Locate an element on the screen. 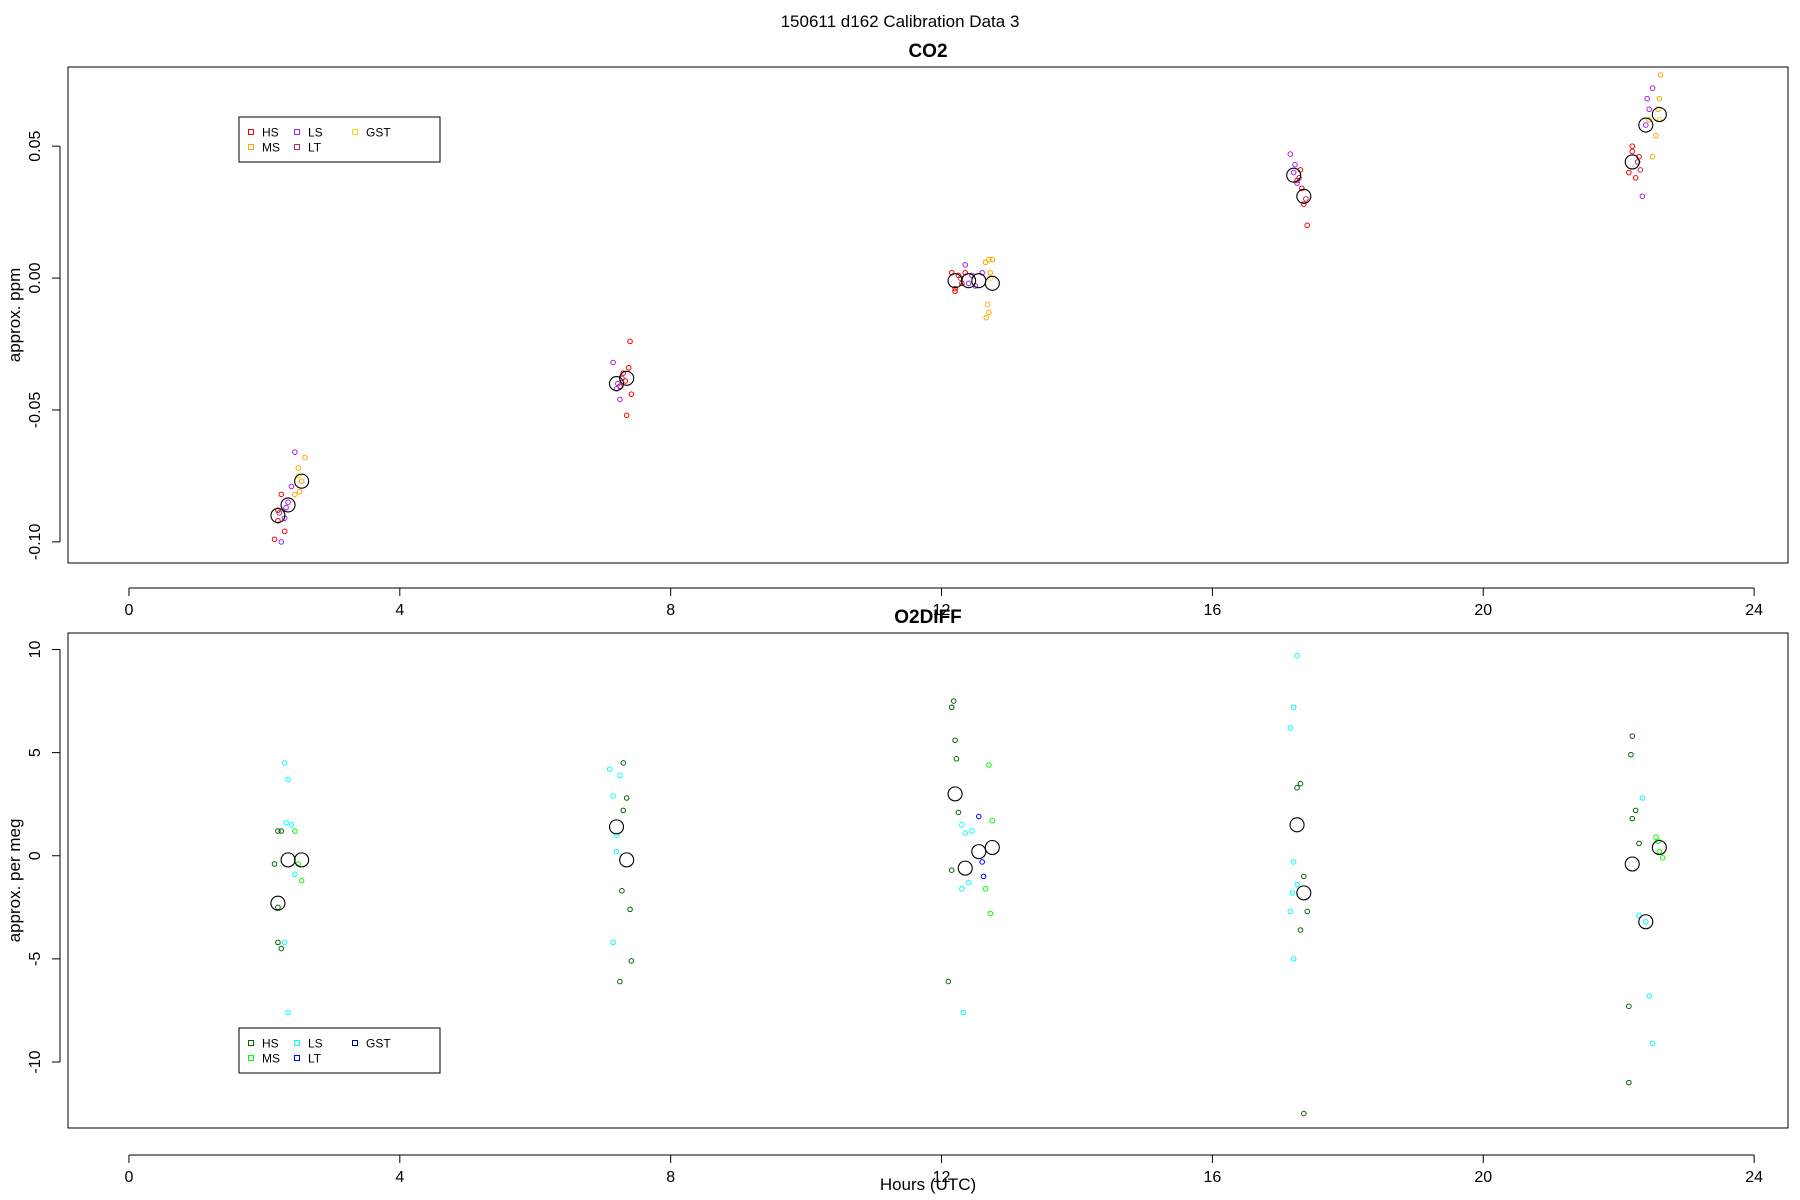 The width and height of the screenshot is (1800, 1200). x-tick-label: 24 is located at coordinates (1754, 1177).